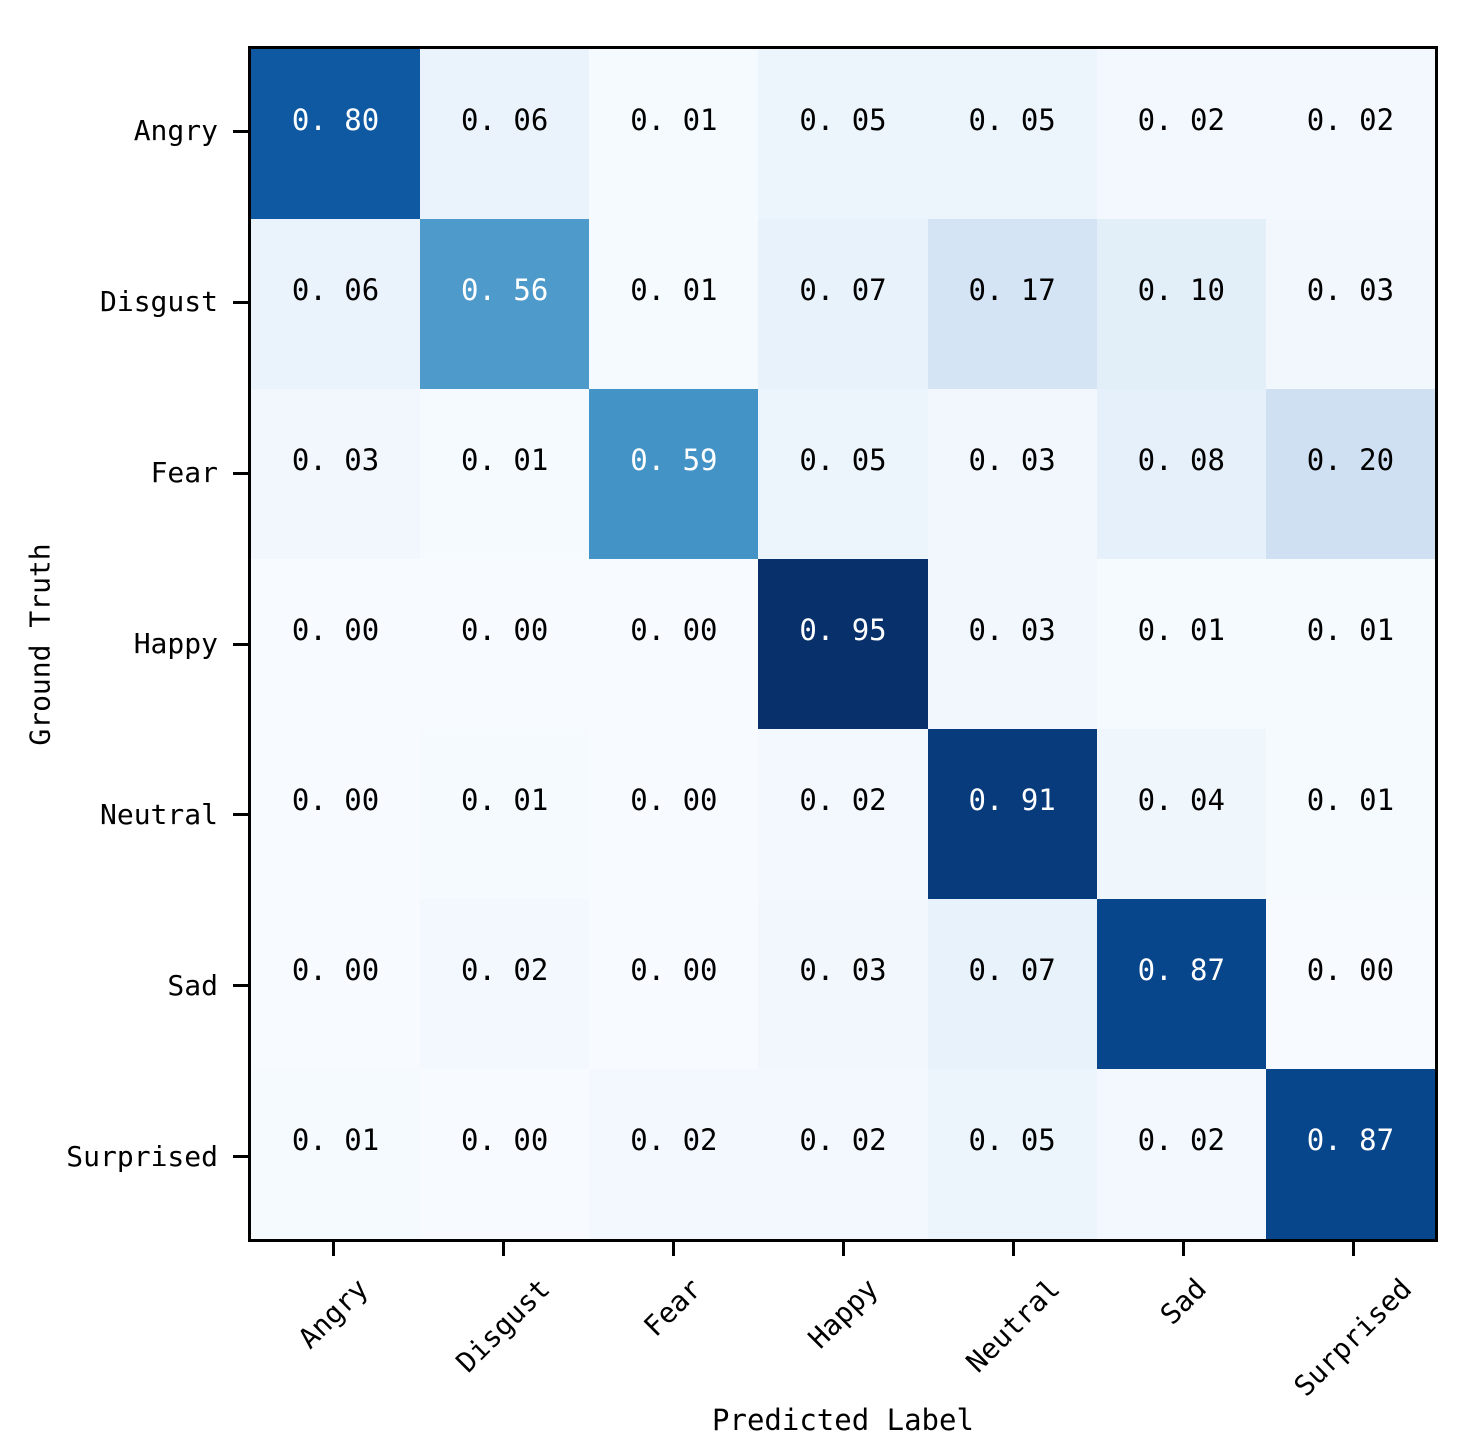  I want to click on x-tick-label: Angry, so click(333, 1313).